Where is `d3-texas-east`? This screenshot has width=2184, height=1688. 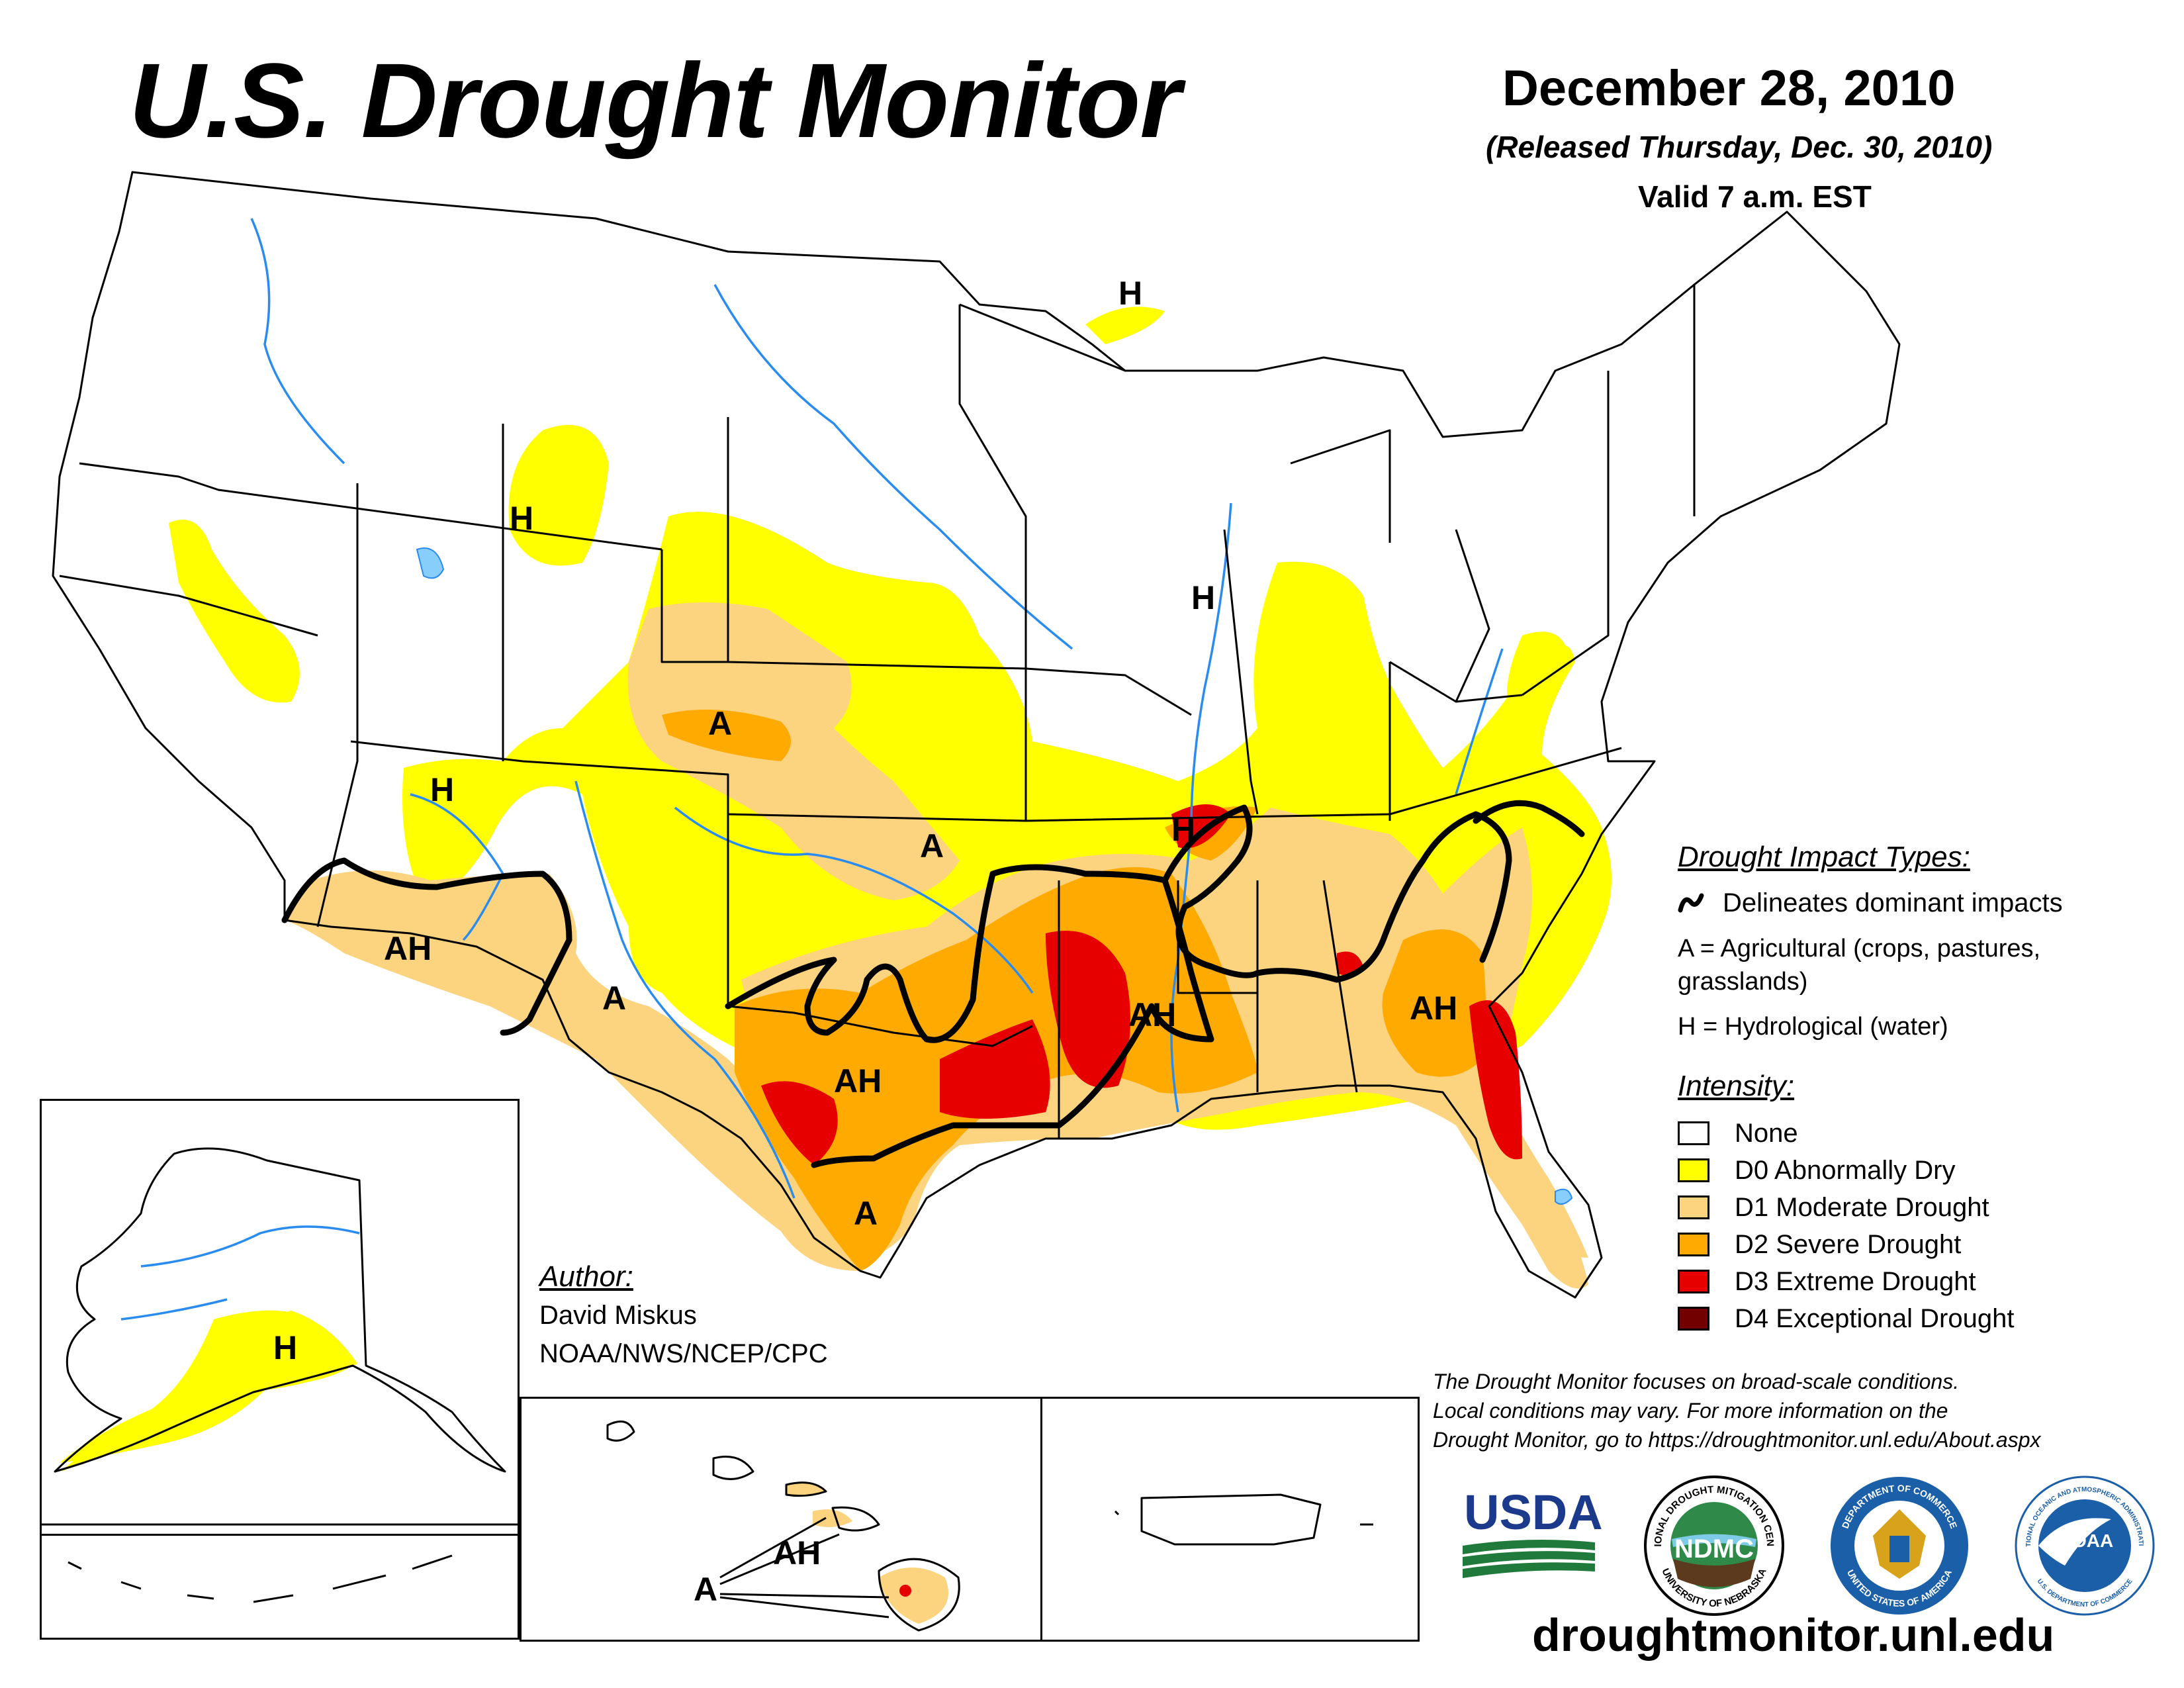
d3-texas-east is located at coordinates (995, 1069).